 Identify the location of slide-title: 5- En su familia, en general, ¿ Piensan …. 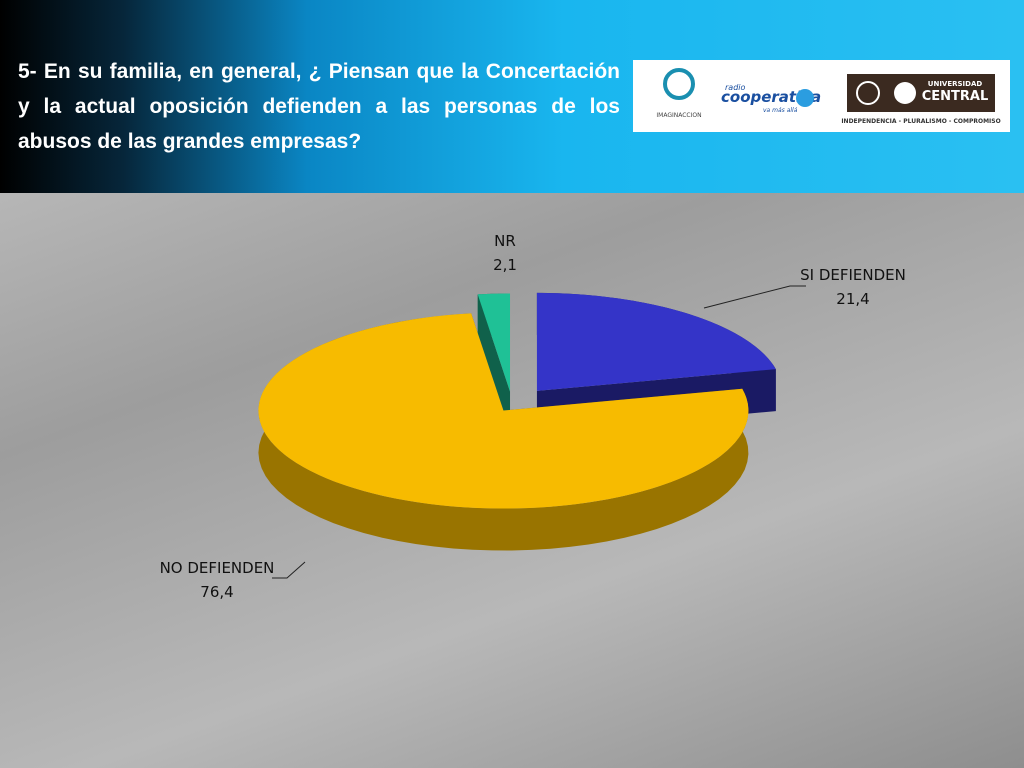
(319, 106).